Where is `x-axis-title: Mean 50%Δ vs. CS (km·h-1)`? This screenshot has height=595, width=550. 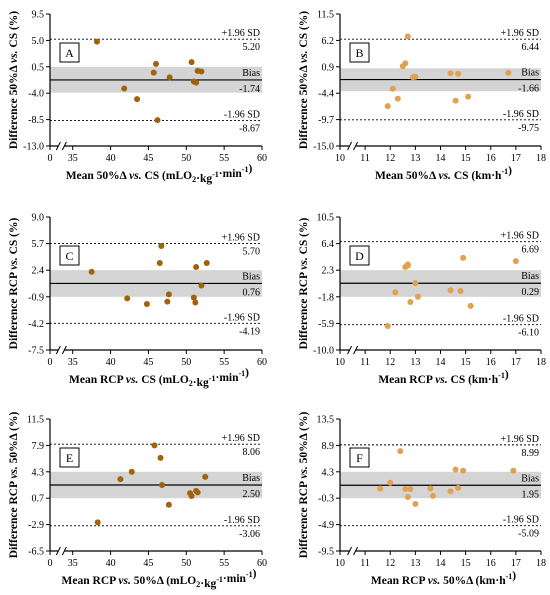 x-axis-title: Mean 50%Δ vs. CS (km·h-1) is located at coordinates (443, 173).